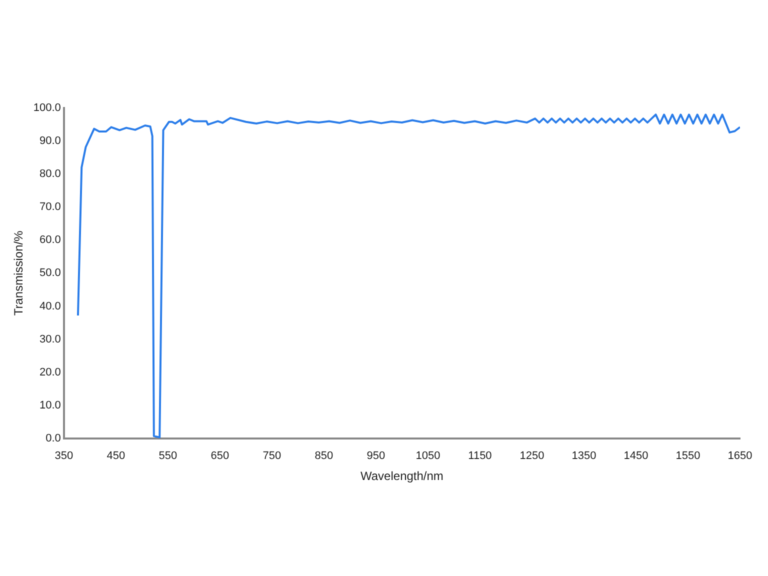 The width and height of the screenshot is (768, 576). What do you see at coordinates (532, 456) in the screenshot?
I see `x-tick-label: 1250` at bounding box center [532, 456].